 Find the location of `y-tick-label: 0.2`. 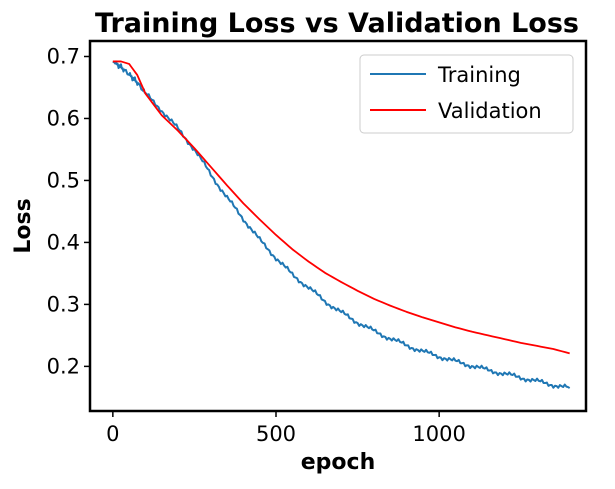

y-tick-label: 0.2 is located at coordinates (63, 366).